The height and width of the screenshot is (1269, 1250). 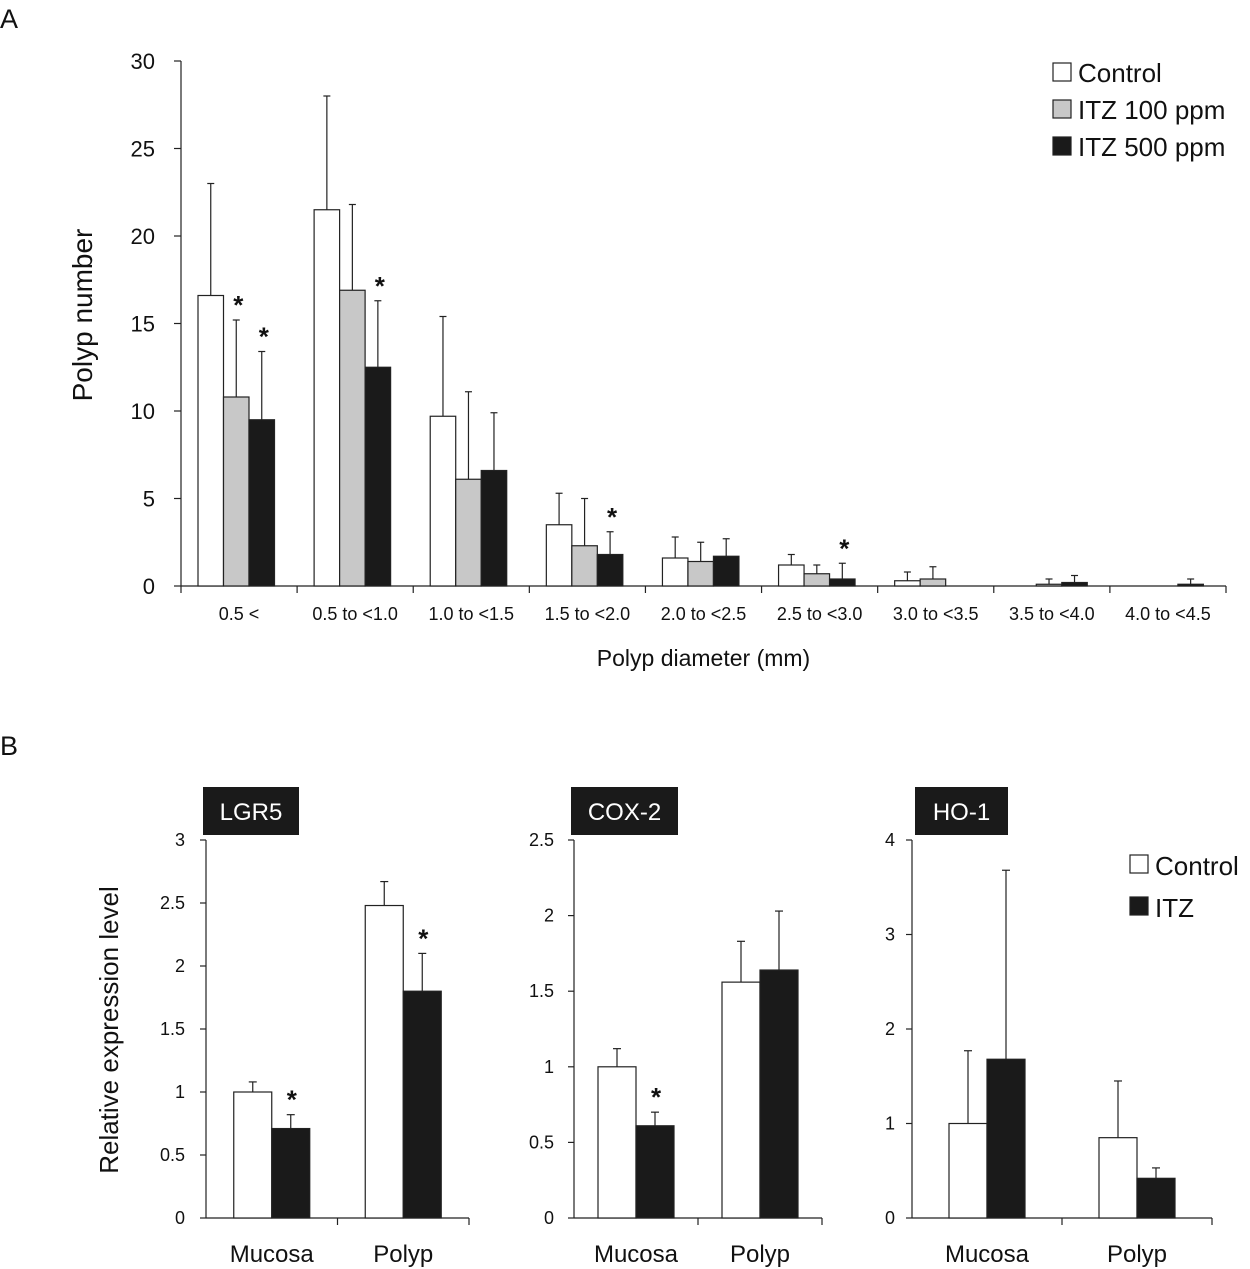 I want to click on x-tick-label: 1.0 to <1.5, so click(x=471, y=614).